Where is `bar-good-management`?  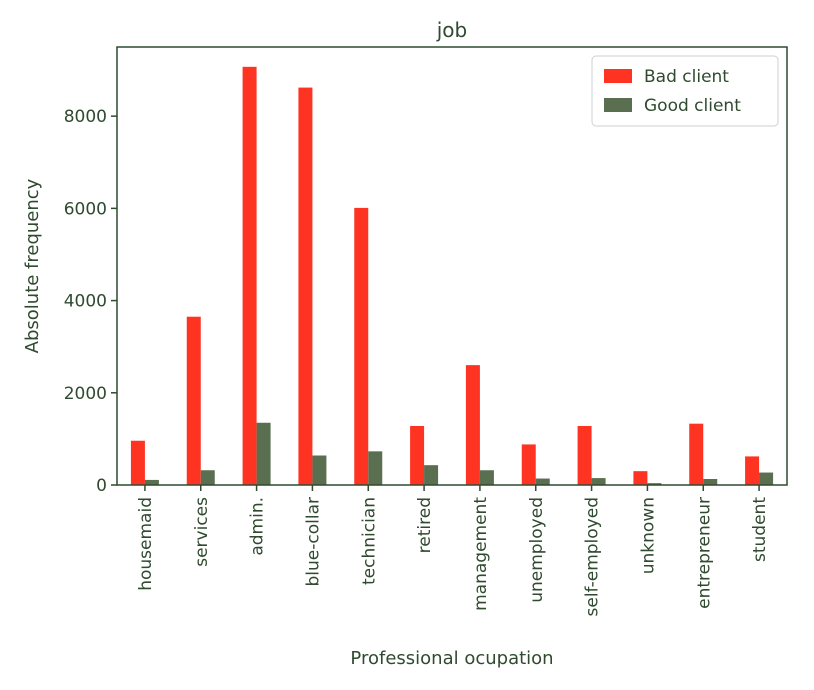
bar-good-management is located at coordinates (486, 477).